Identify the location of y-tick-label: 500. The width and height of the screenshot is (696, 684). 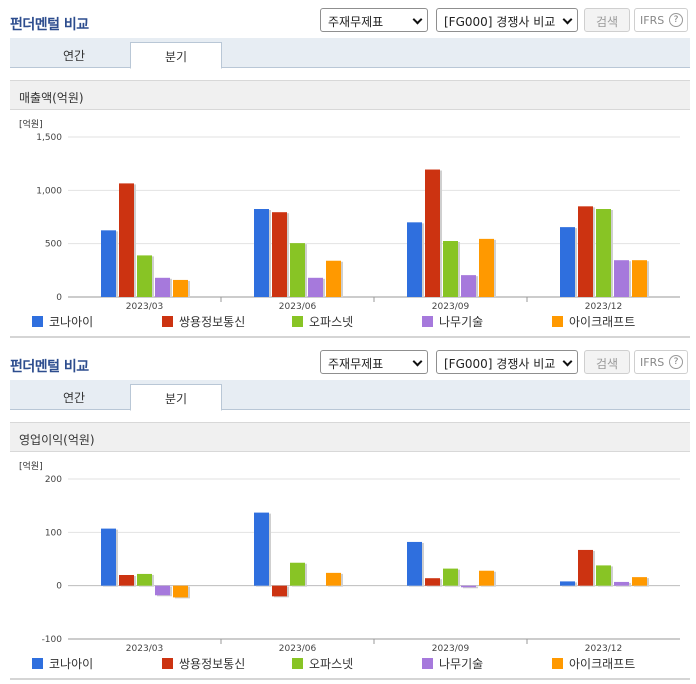
(53, 245).